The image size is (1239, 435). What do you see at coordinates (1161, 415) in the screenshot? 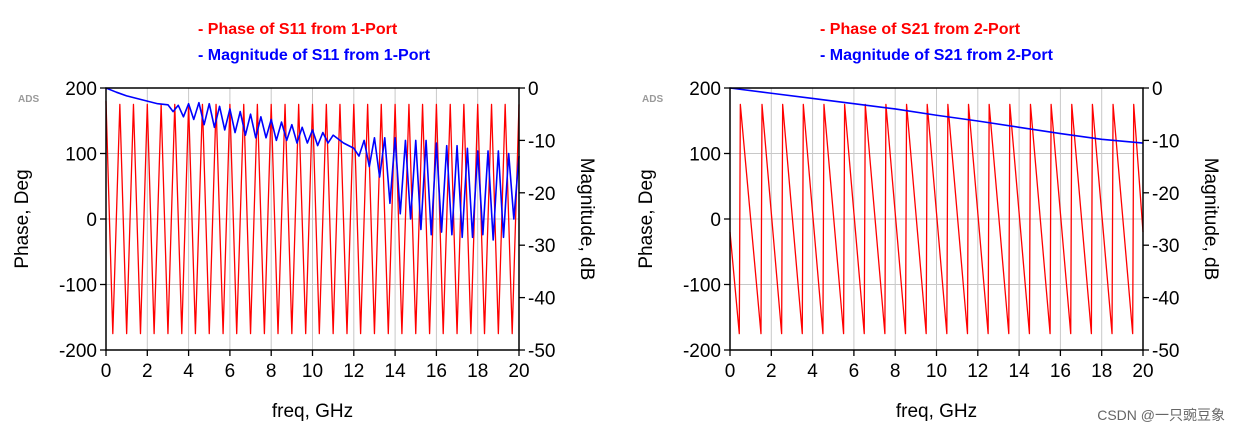
I see `watermark-text: CSDN @一只豌豆象` at bounding box center [1161, 415].